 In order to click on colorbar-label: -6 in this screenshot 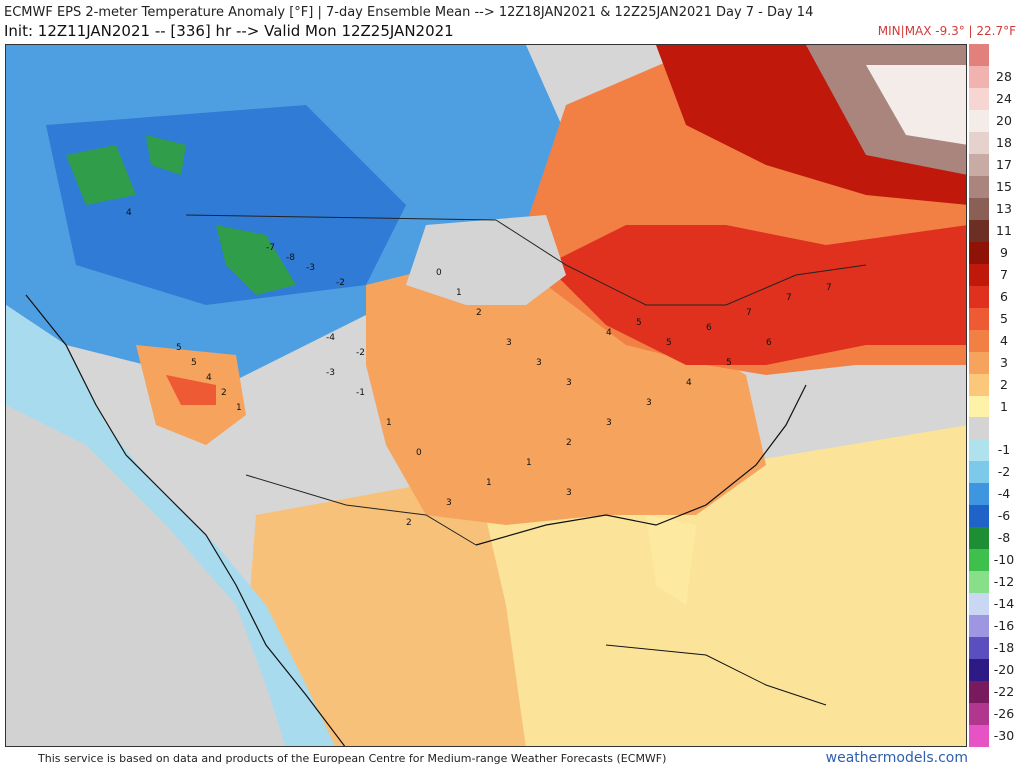, I will do `click(1004, 516)`.